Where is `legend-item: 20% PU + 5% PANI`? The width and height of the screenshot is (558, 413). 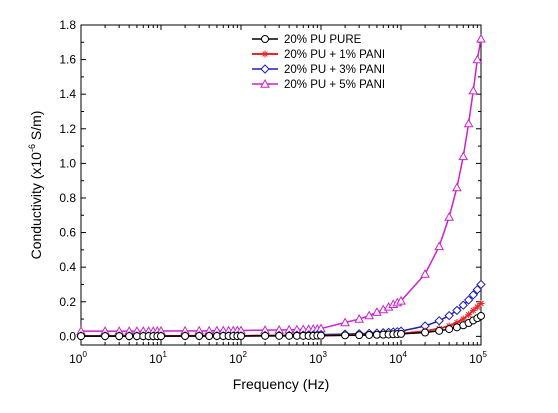 legend-item: 20% PU + 5% PANI is located at coordinates (318, 84).